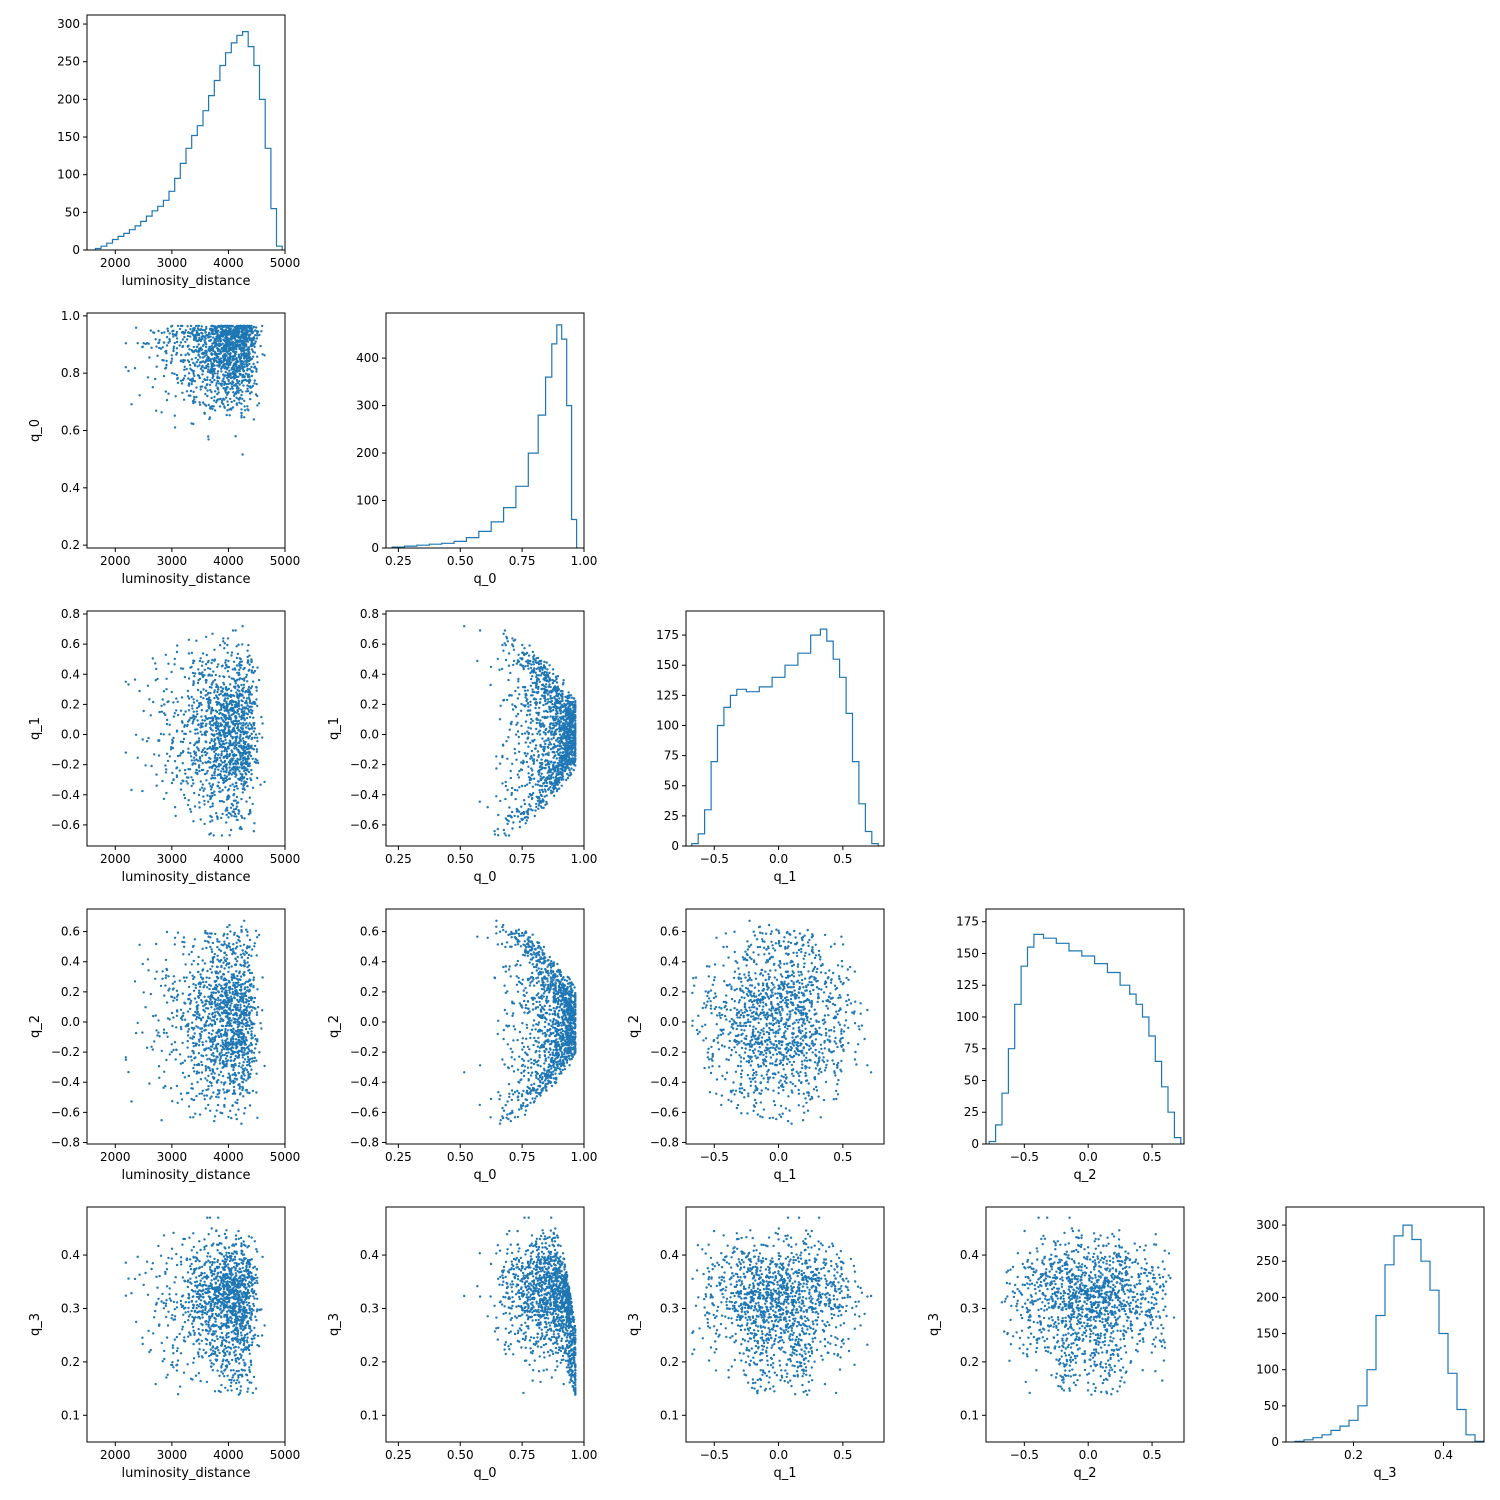 Image resolution: width=1500 pixels, height=1500 pixels. I want to click on x-tick-label: 0.50, so click(460, 561).